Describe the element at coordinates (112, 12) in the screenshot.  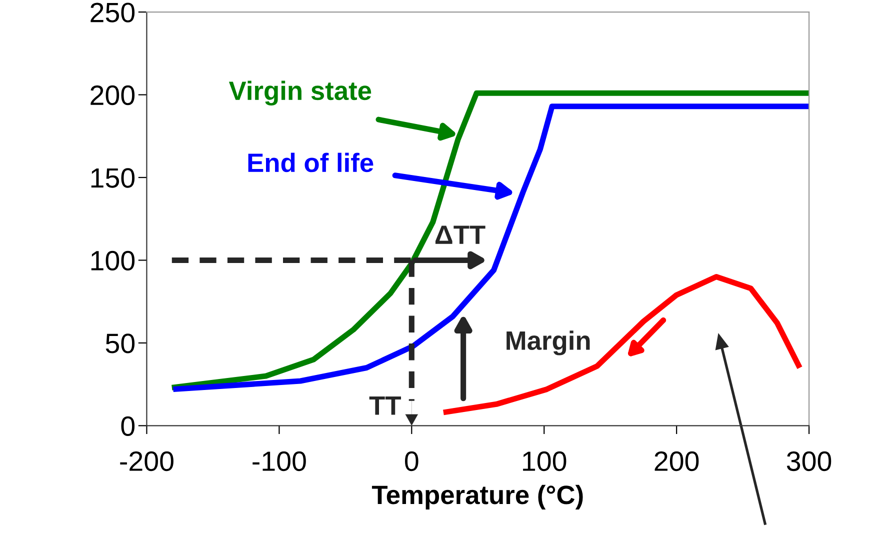
I see `y-tick-label: 250` at that location.